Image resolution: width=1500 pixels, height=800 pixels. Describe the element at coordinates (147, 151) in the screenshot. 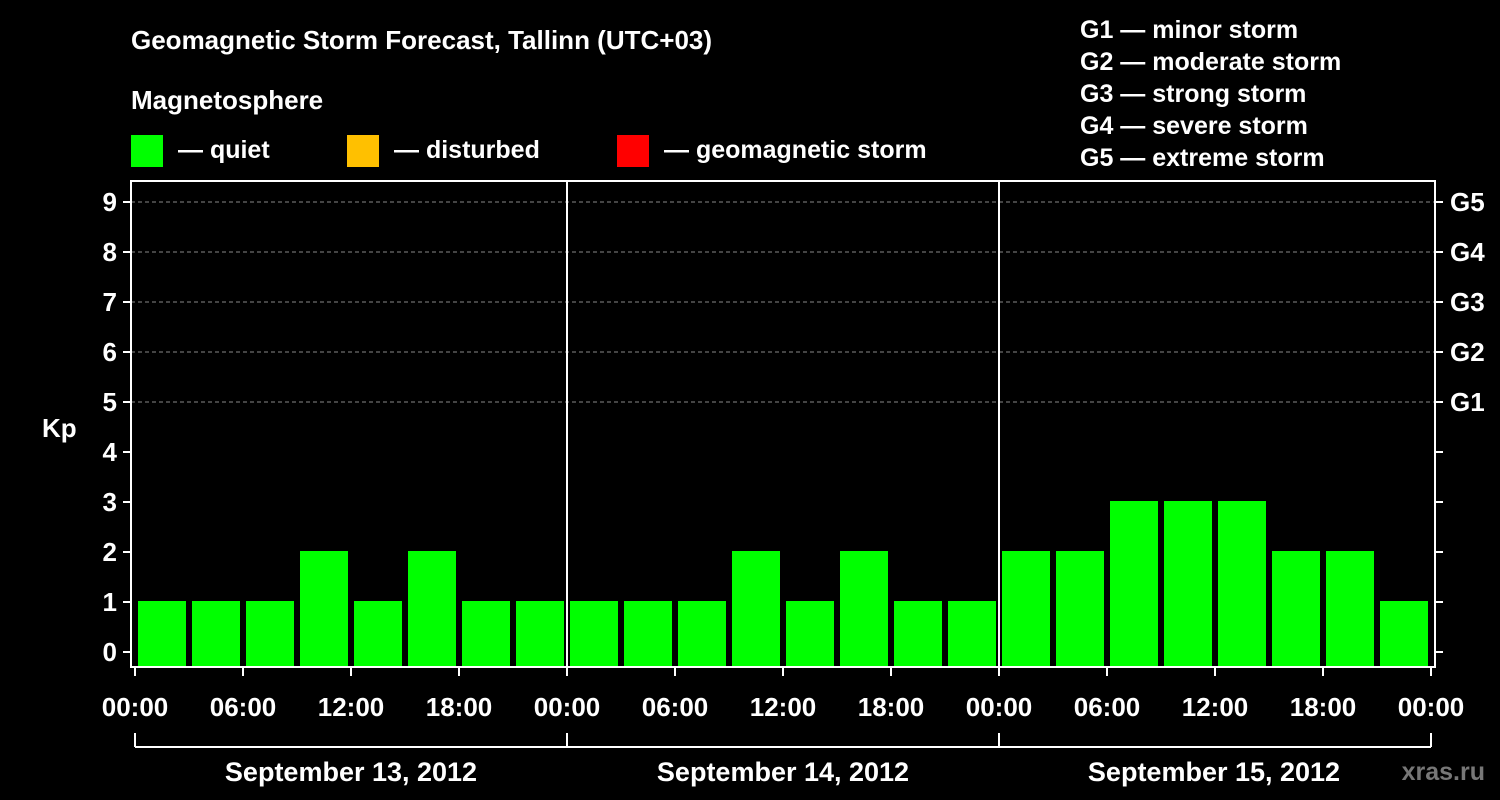

I see `legend-swatch-quiet` at that location.